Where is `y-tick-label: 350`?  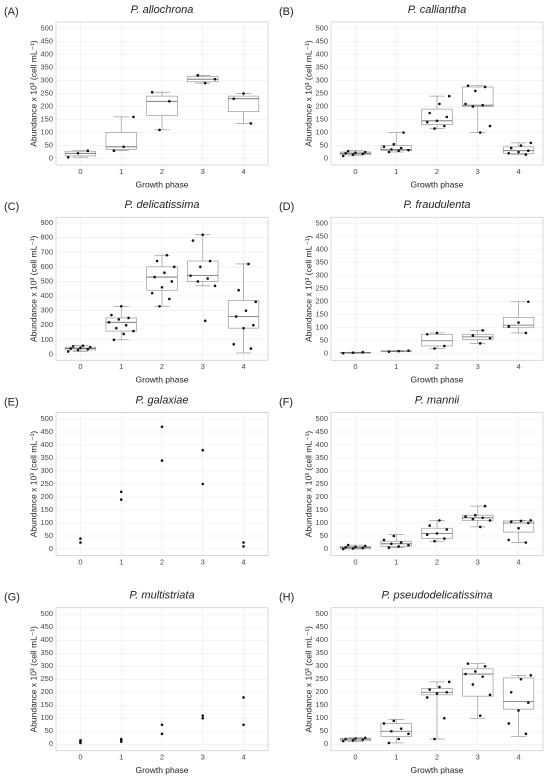
y-tick-label: 350 is located at coordinates (321, 262).